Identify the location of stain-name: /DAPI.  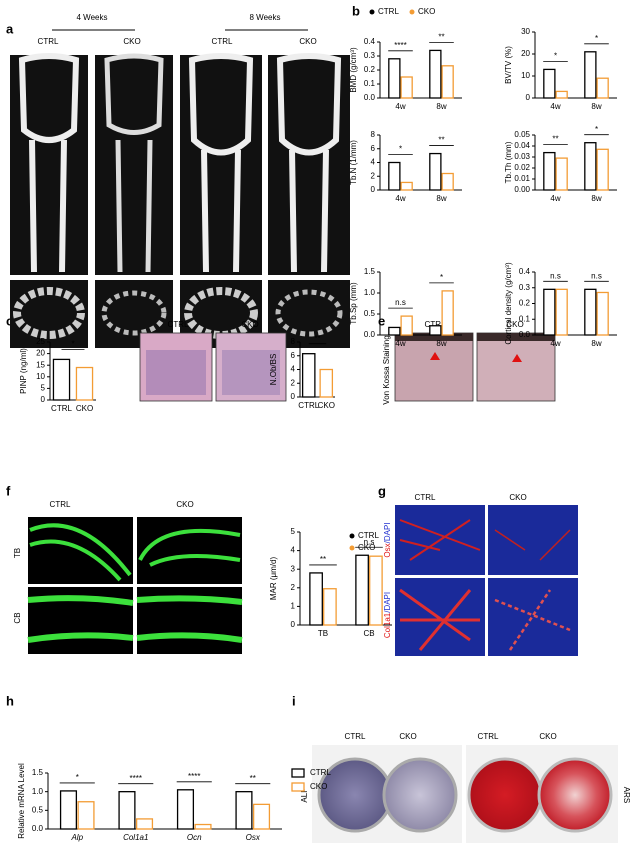
(387, 532).